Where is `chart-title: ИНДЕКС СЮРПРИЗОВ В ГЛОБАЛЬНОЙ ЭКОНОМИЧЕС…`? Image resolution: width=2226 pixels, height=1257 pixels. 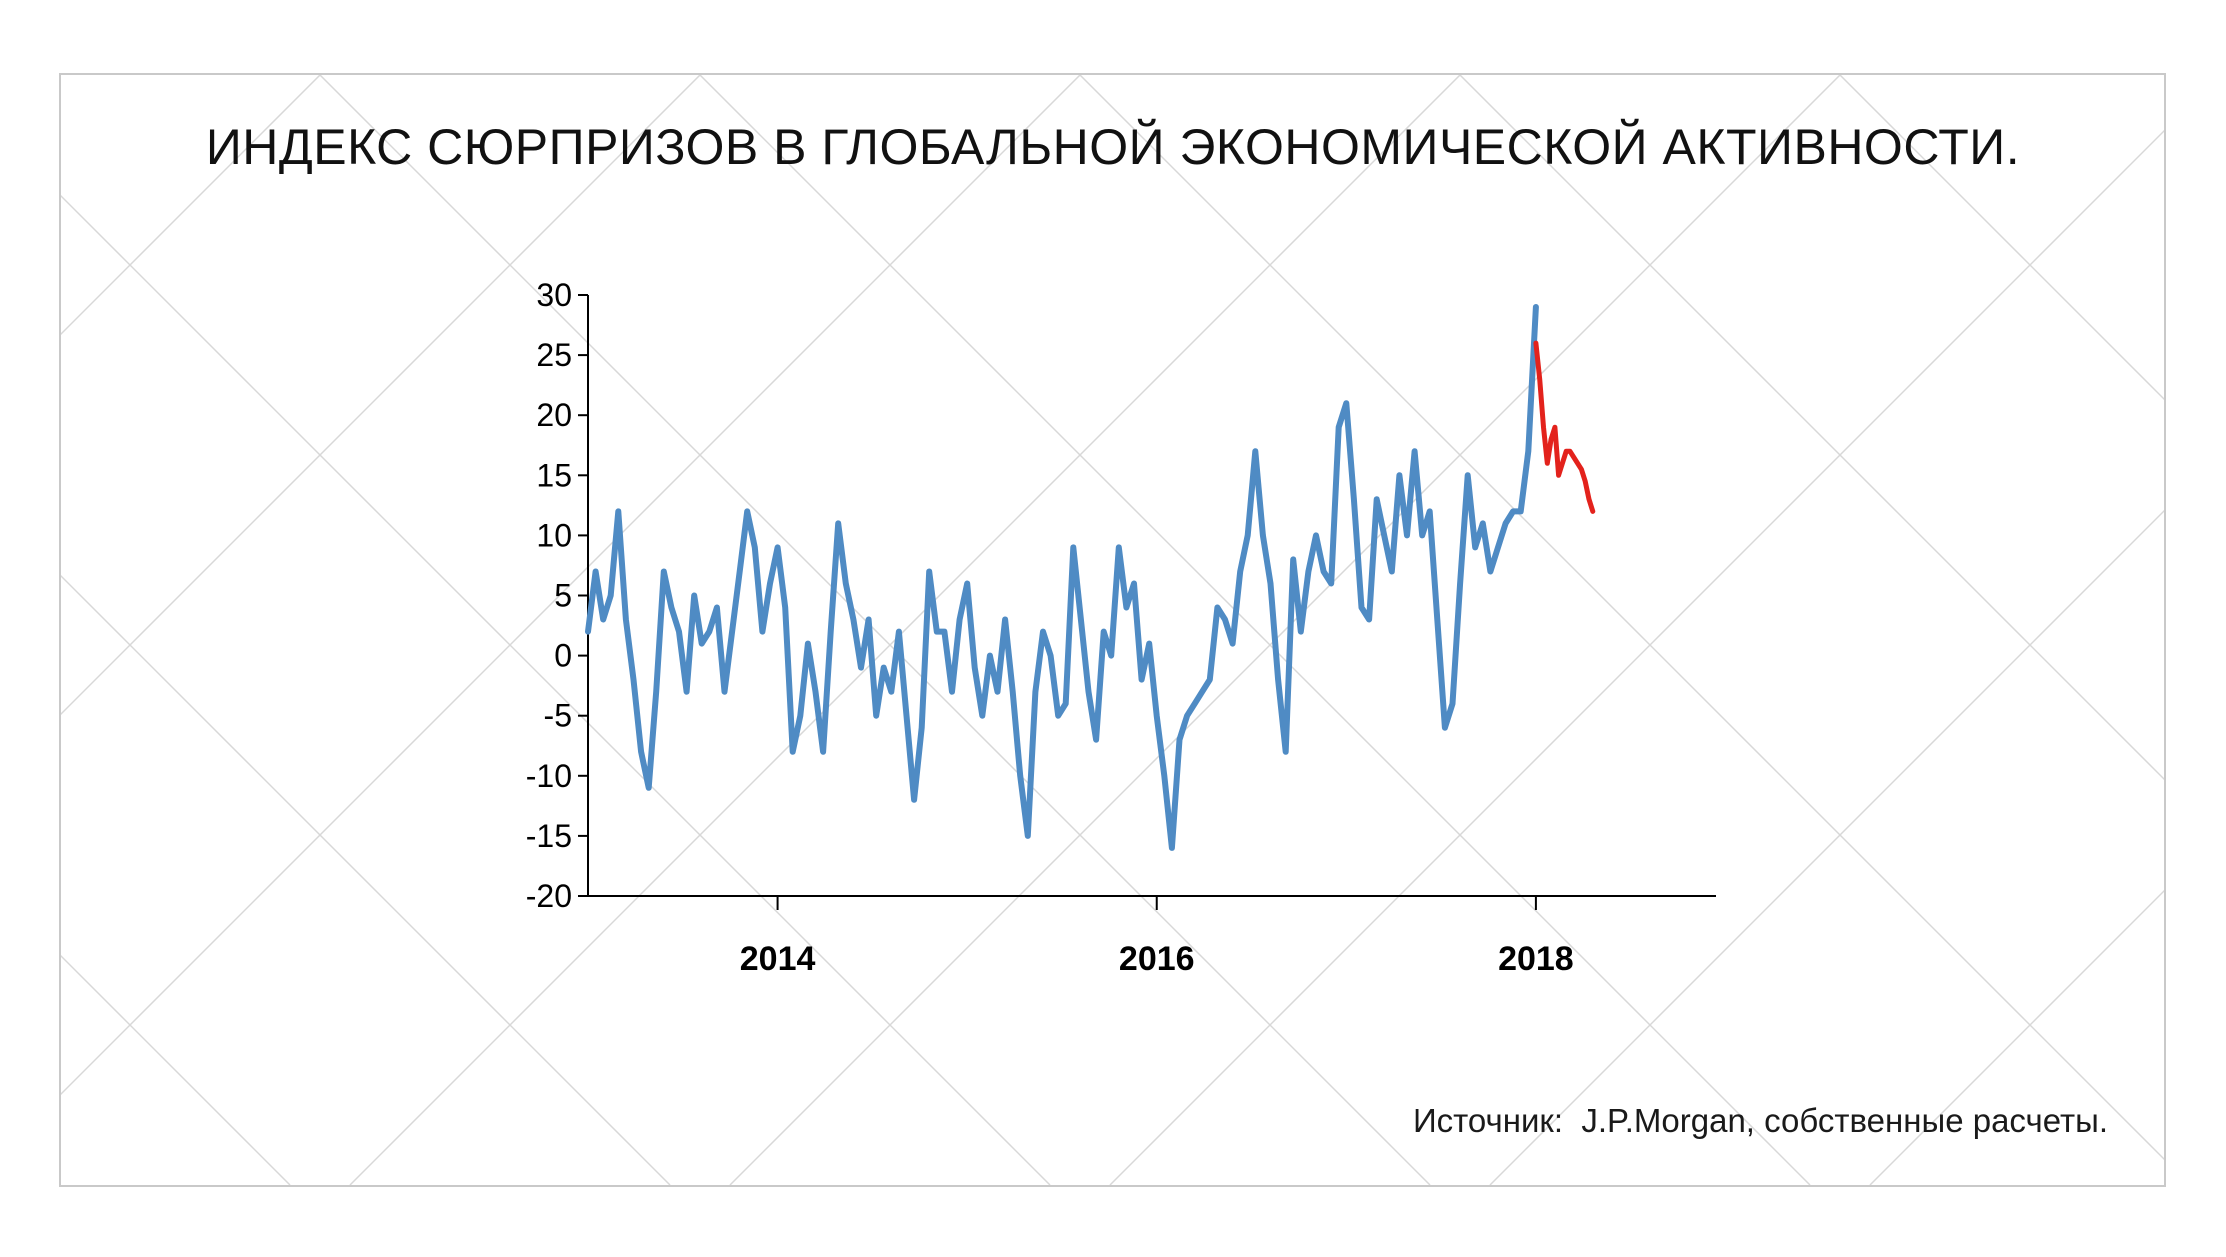 chart-title: ИНДЕКС СЮРПРИЗОВ В ГЛОБАЛЬНОЙ ЭКОНОМИЧЕС… is located at coordinates (1113, 147).